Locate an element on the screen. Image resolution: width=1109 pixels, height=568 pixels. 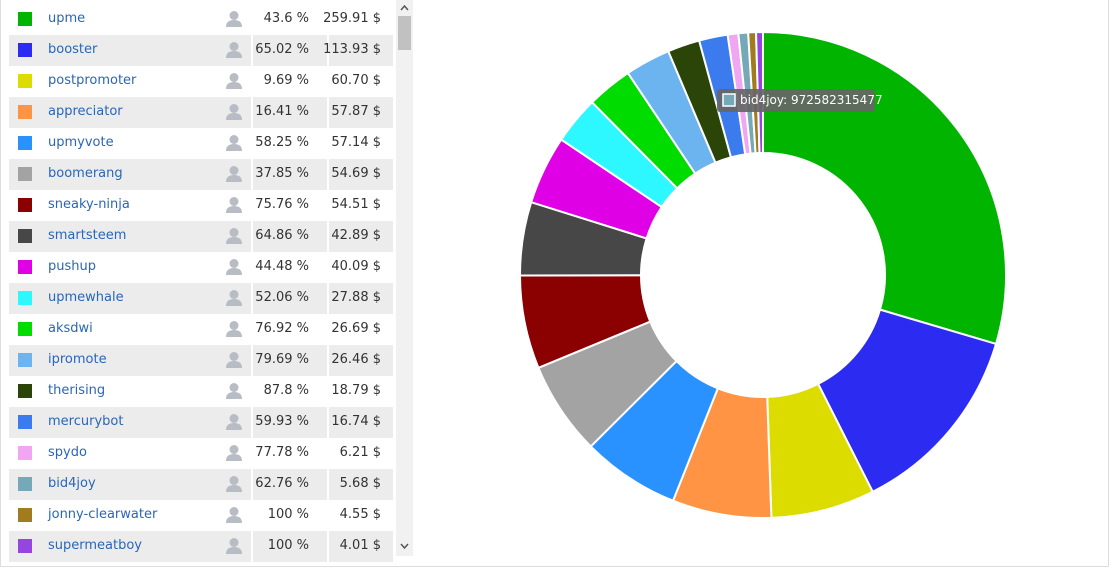
table-row: upme 43.6 % 259.91 $ is located at coordinates (201, 19).